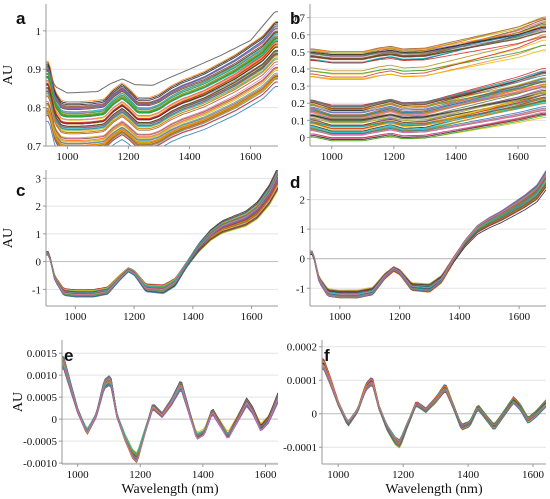 This screenshot has width=550, height=499. I want to click on y-tick-label: -0.0005, so click(40, 442).